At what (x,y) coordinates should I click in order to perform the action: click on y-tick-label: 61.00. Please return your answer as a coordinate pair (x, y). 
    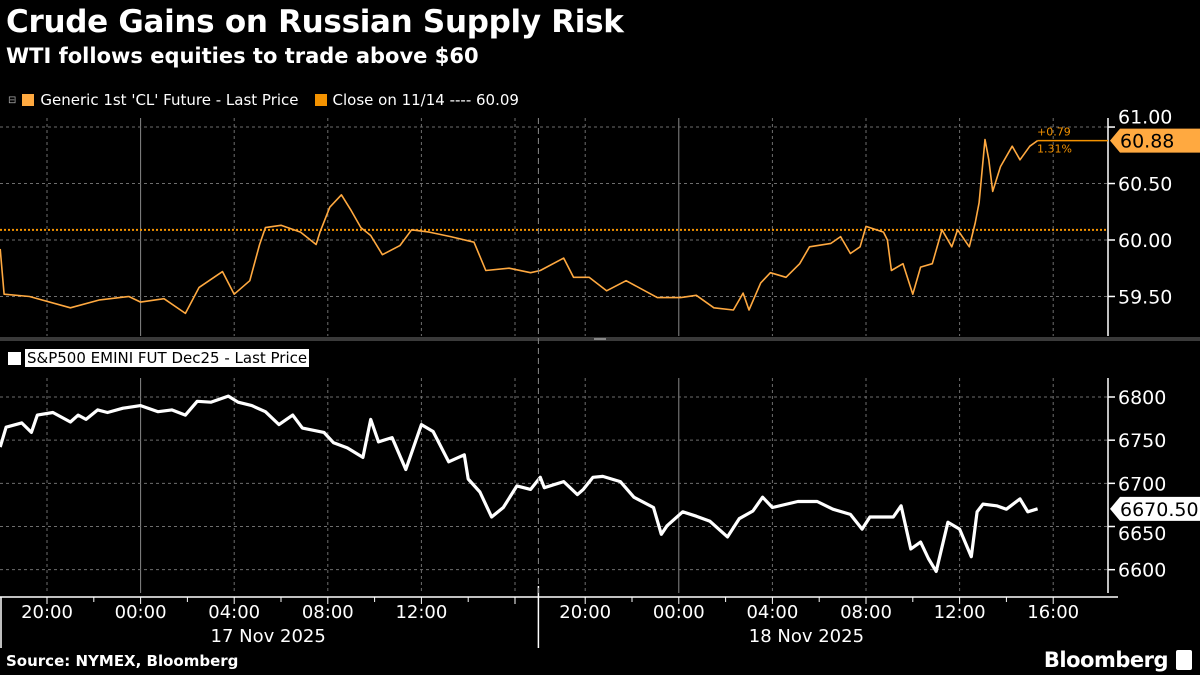
    Looking at the image, I should click on (1145, 118).